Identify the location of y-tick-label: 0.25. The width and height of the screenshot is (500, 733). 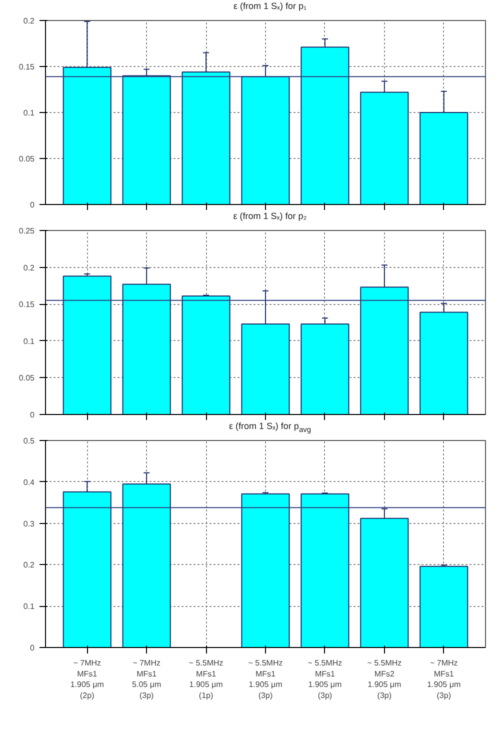
(27, 231).